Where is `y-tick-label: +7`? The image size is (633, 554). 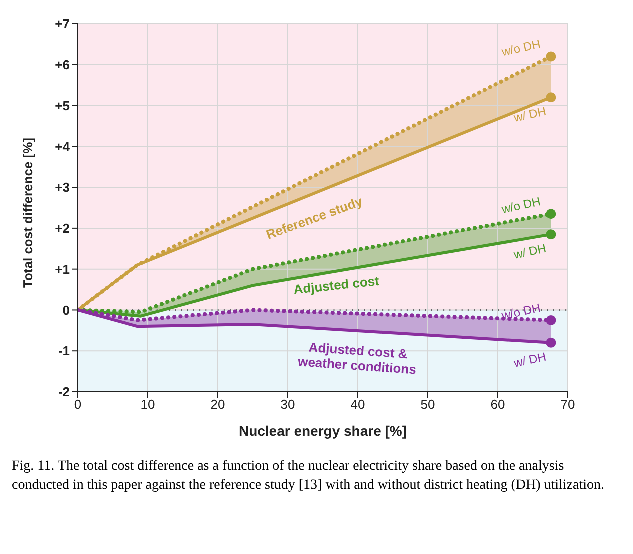 y-tick-label: +7 is located at coordinates (62, 24).